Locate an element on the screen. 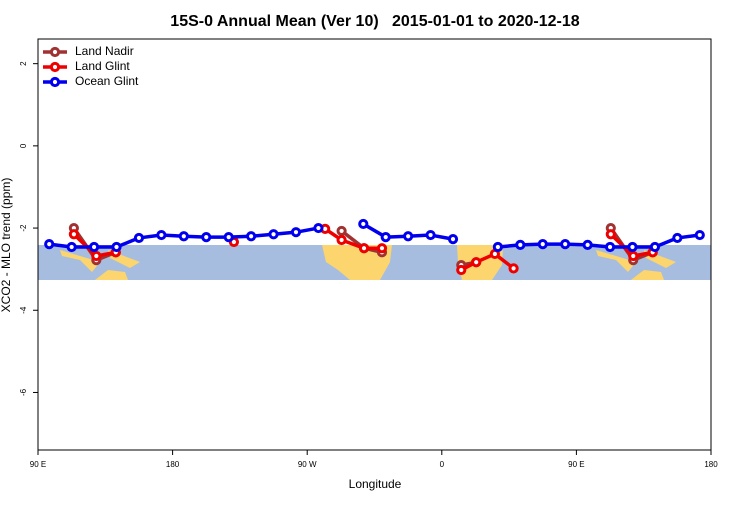 This screenshot has width=750, height=505. x-axis-label: Longitude is located at coordinates (375, 484).